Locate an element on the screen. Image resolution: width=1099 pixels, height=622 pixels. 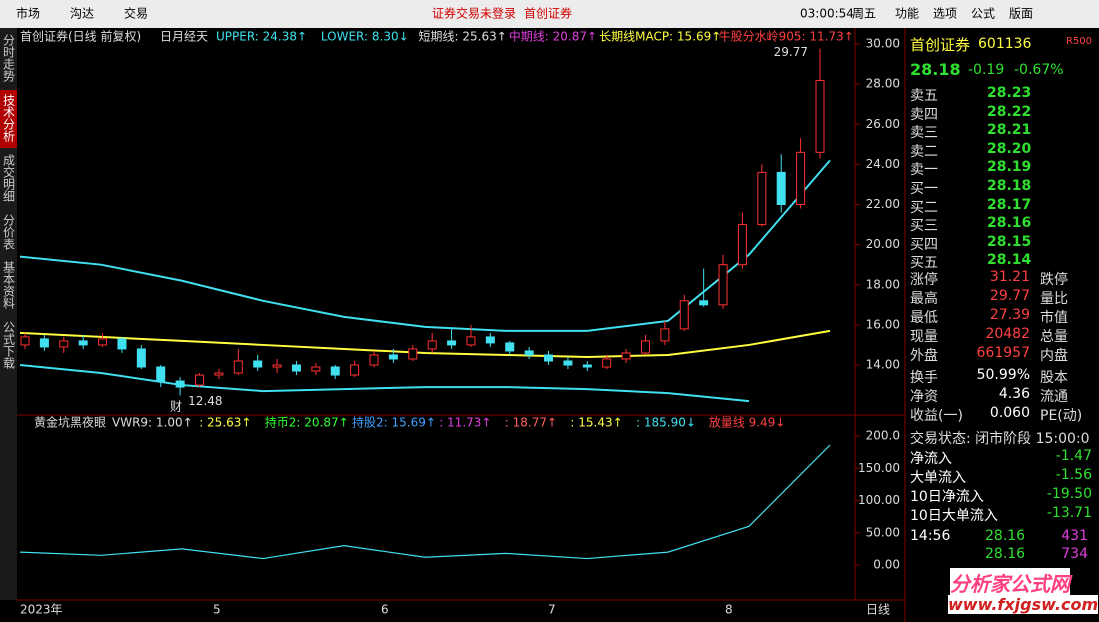
menu-item: 版面 is located at coordinates (1021, 14).